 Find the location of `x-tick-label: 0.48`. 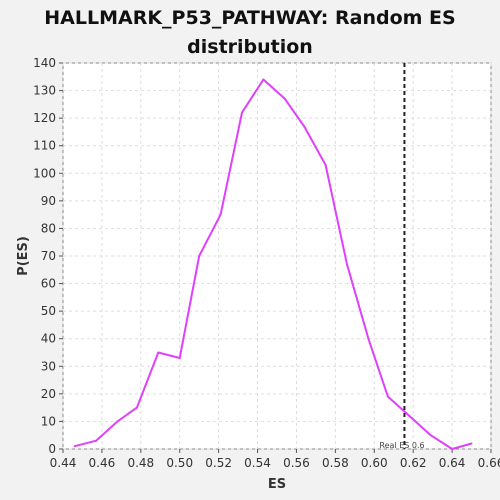

x-tick-label: 0.48 is located at coordinates (140, 463).